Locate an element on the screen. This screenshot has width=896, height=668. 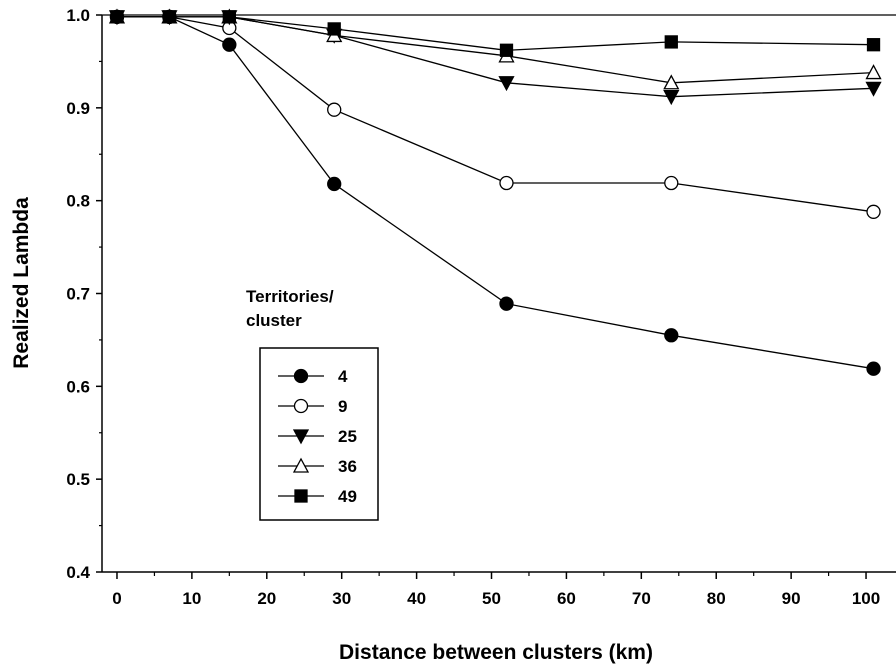
y-tick-label: 0.8 is located at coordinates (78, 201).